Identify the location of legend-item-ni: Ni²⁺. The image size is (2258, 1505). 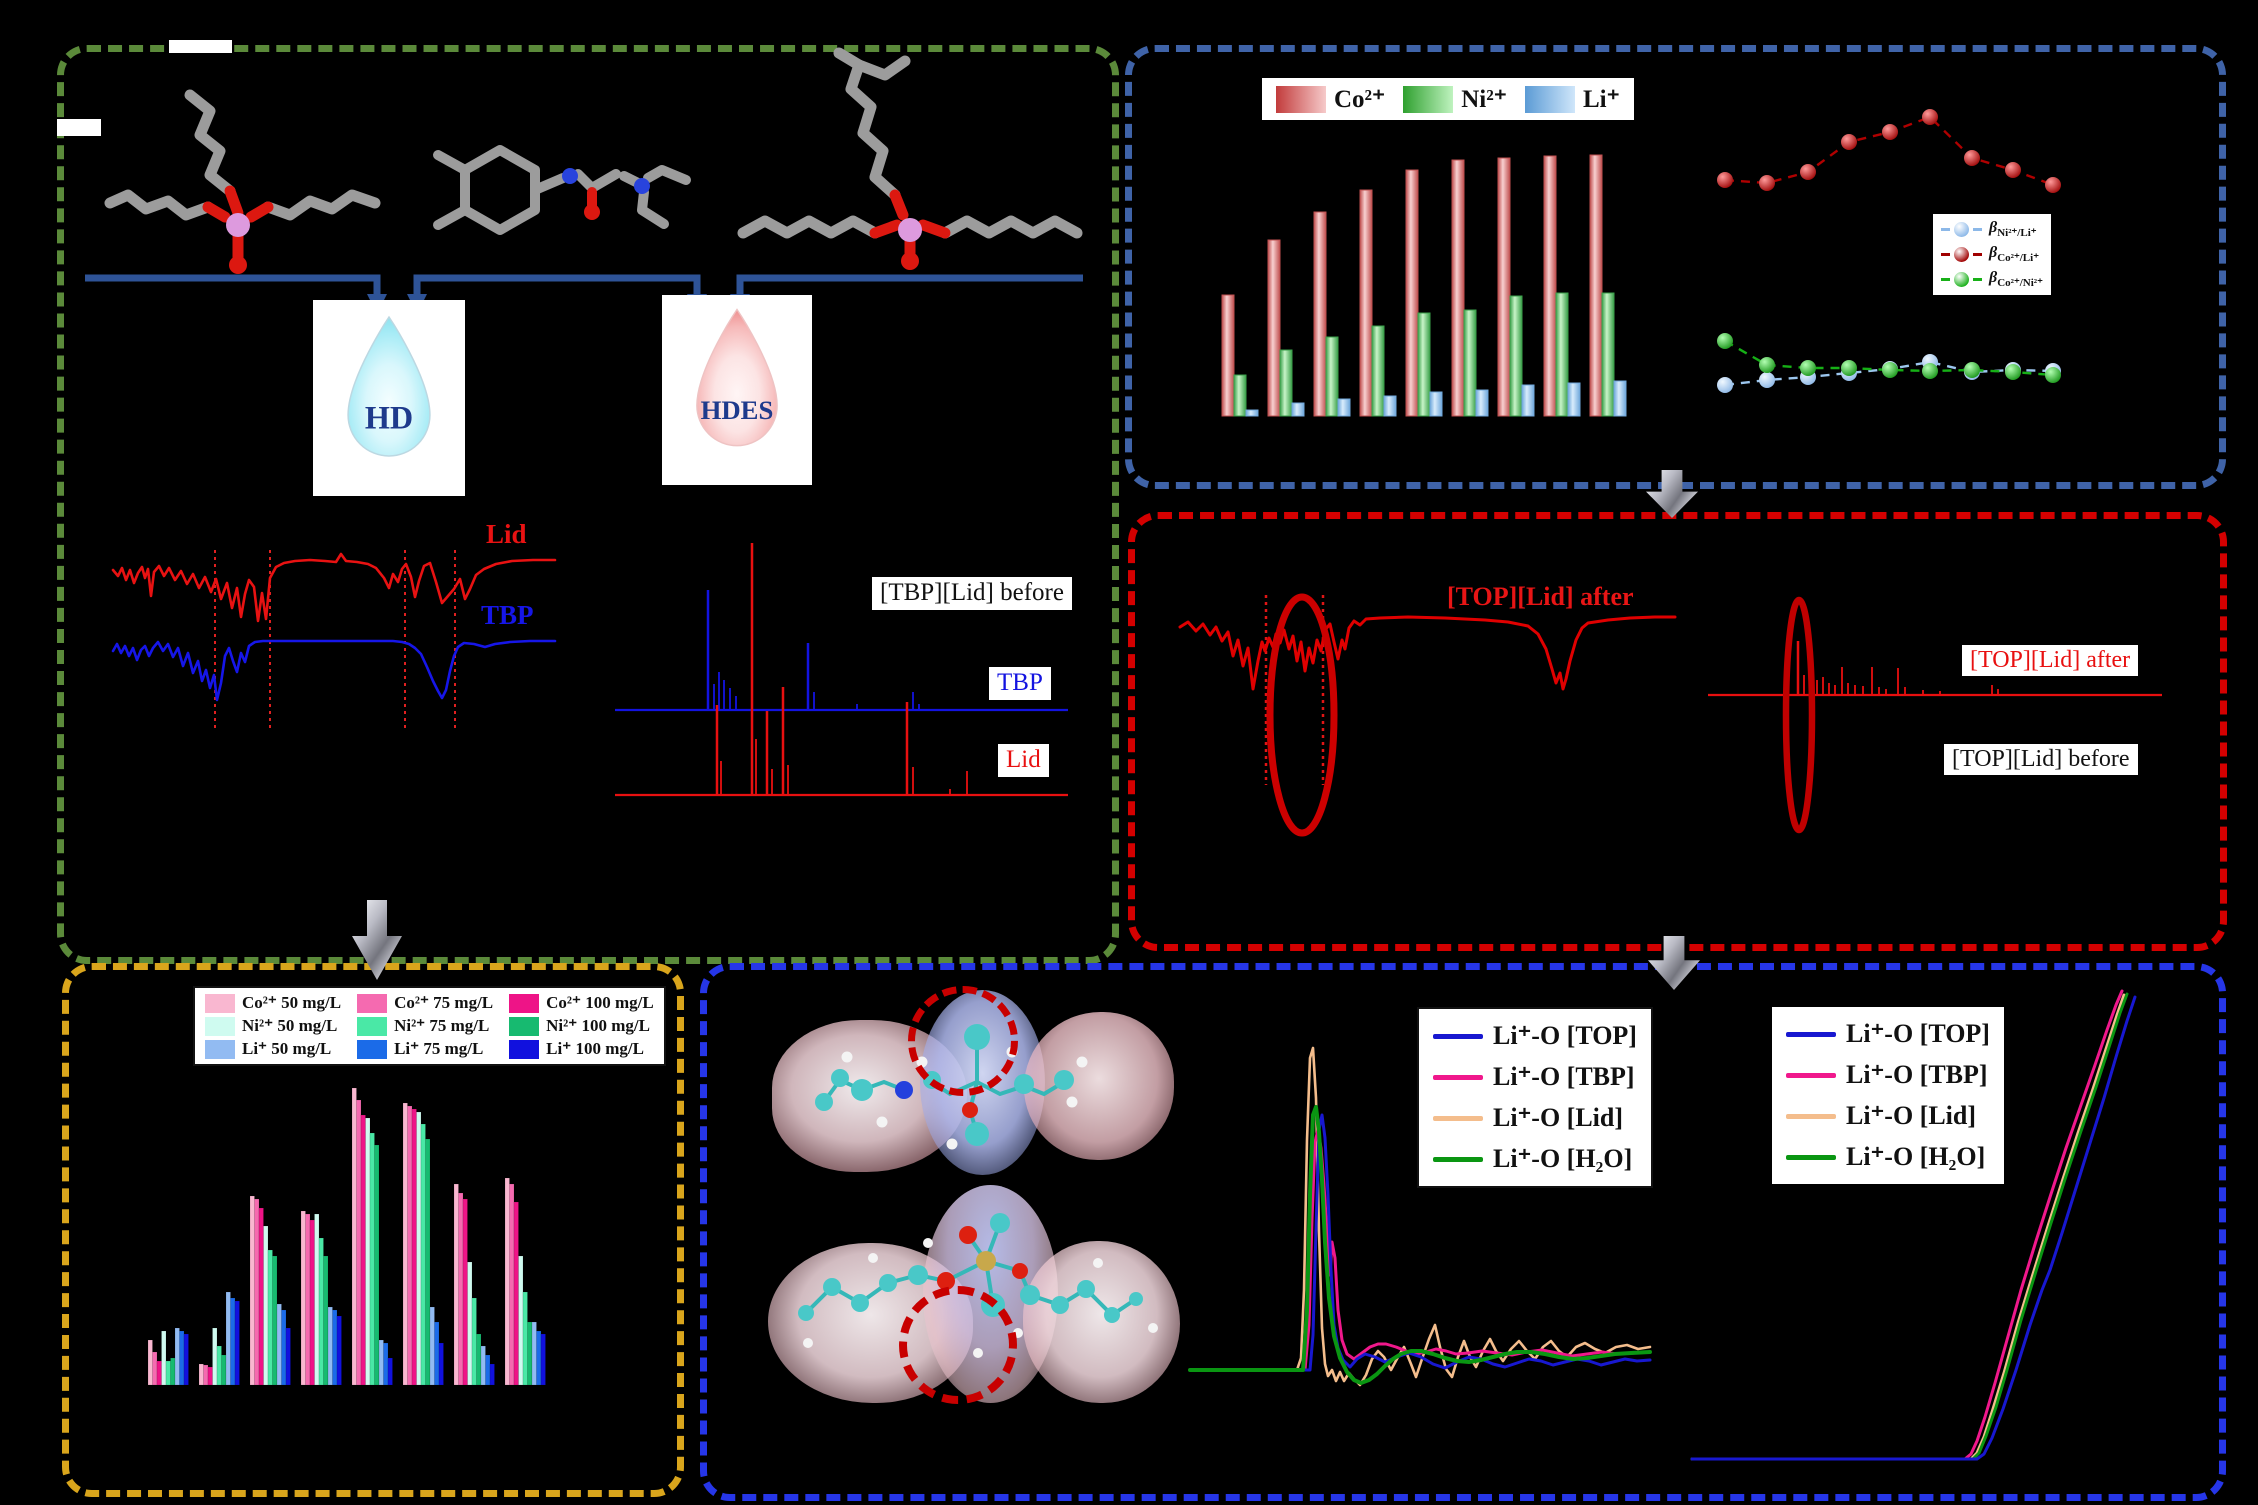
(1455, 99).